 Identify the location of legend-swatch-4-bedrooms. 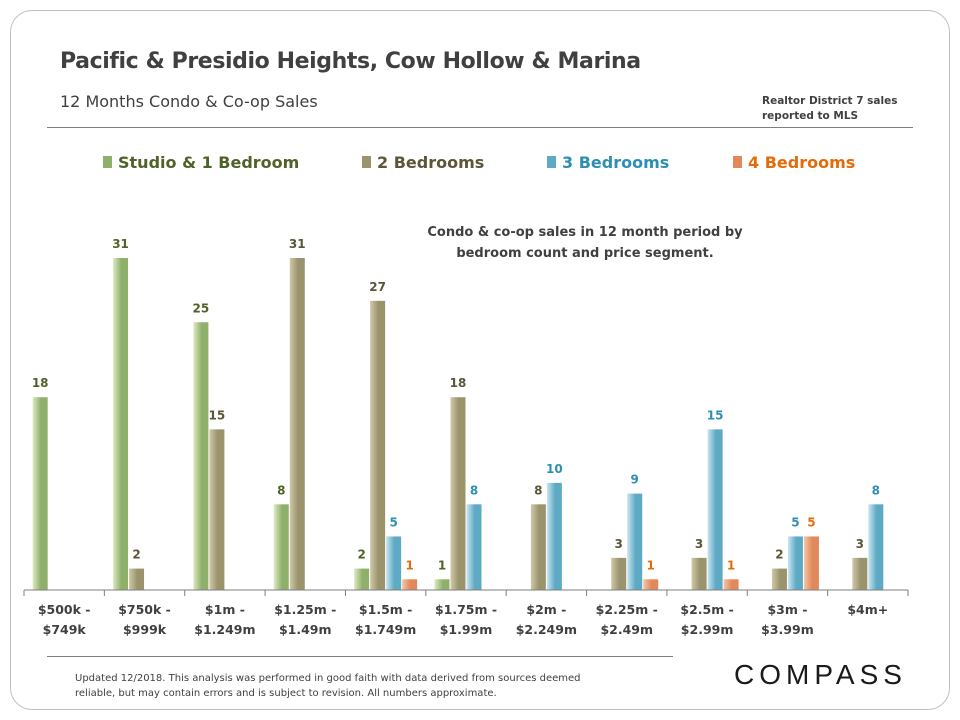
(737, 162).